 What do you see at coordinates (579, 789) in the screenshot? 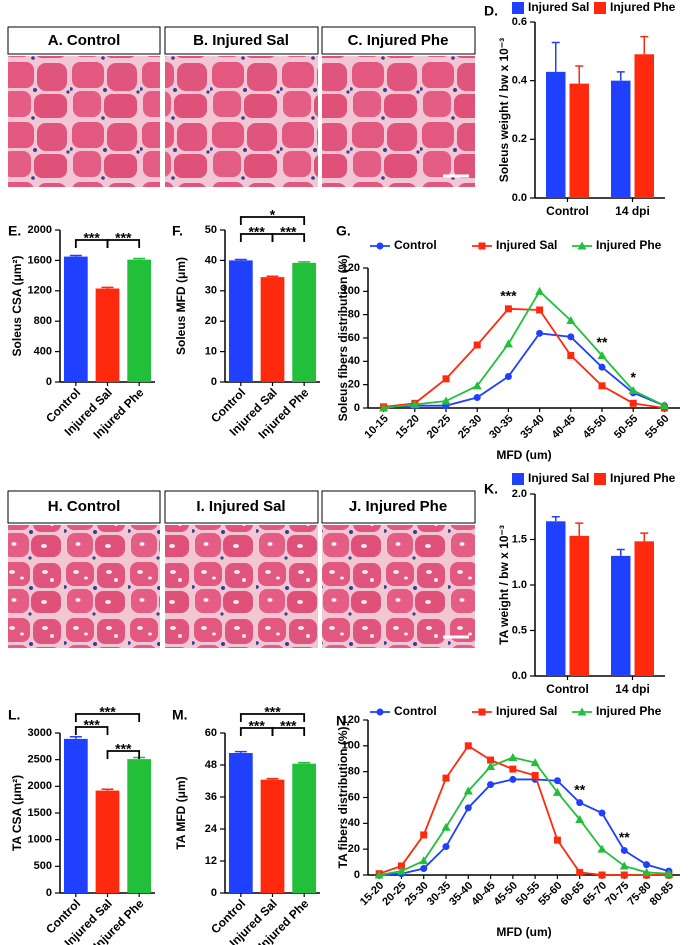
I see `significance-label: **` at bounding box center [579, 789].